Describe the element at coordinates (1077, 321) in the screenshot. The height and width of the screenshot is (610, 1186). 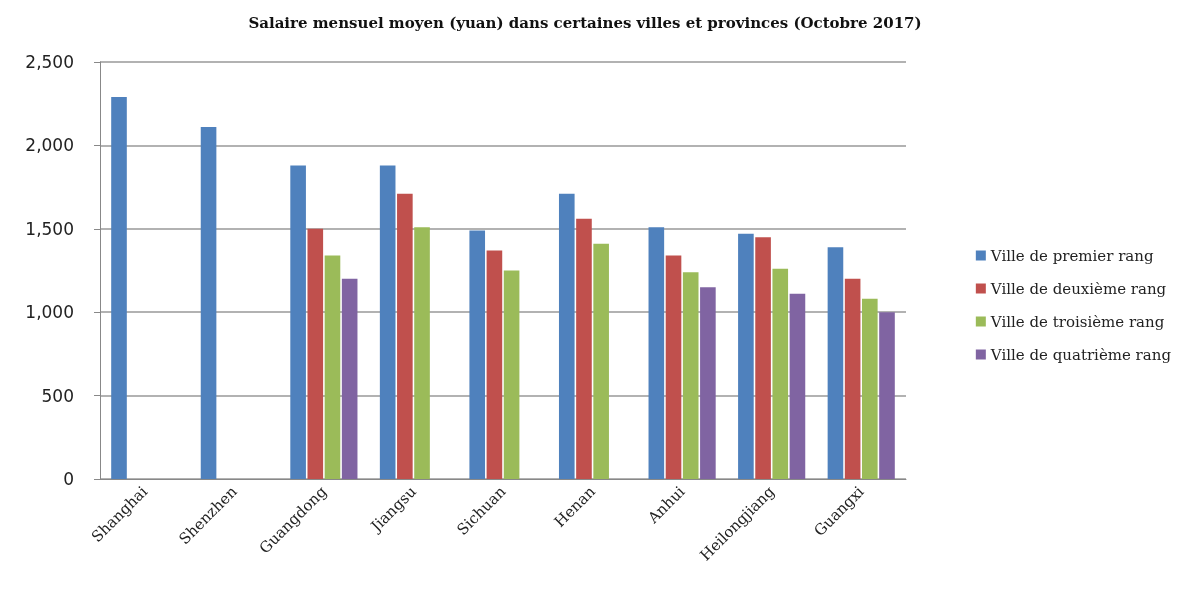
I see `legend-label: Ville de troisième rang` at that location.